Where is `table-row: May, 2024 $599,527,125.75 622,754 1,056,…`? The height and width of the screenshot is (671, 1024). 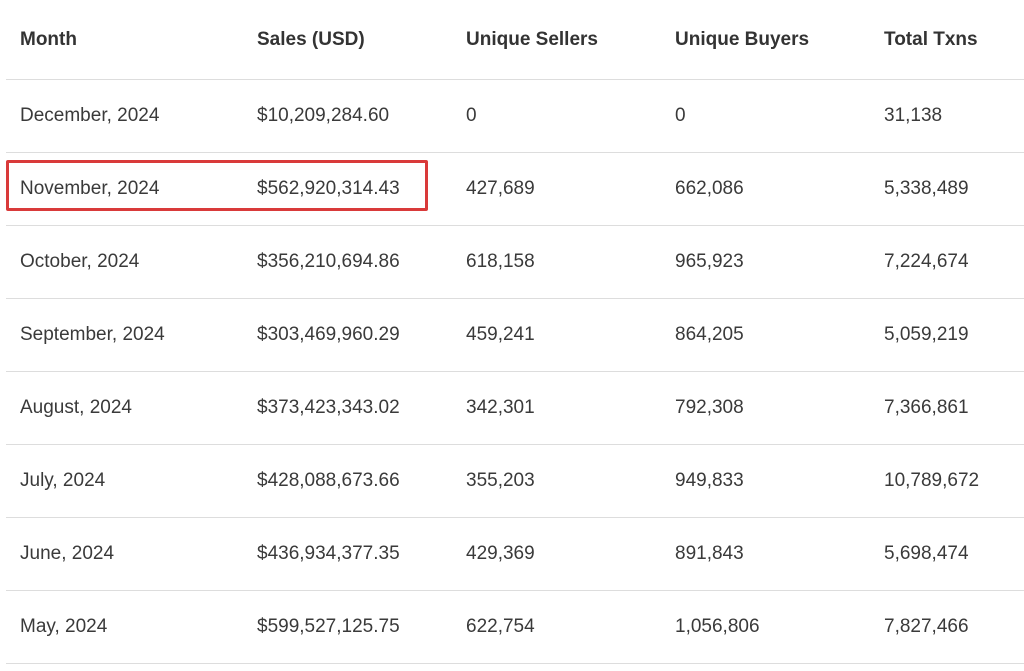 table-row: May, 2024 $599,527,125.75 622,754 1,056,… is located at coordinates (515, 627).